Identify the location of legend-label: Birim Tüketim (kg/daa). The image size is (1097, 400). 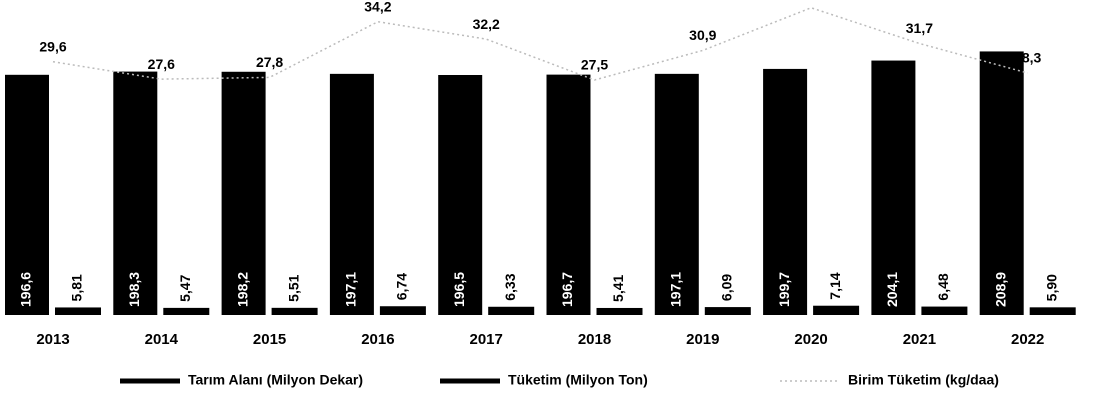
(923, 380).